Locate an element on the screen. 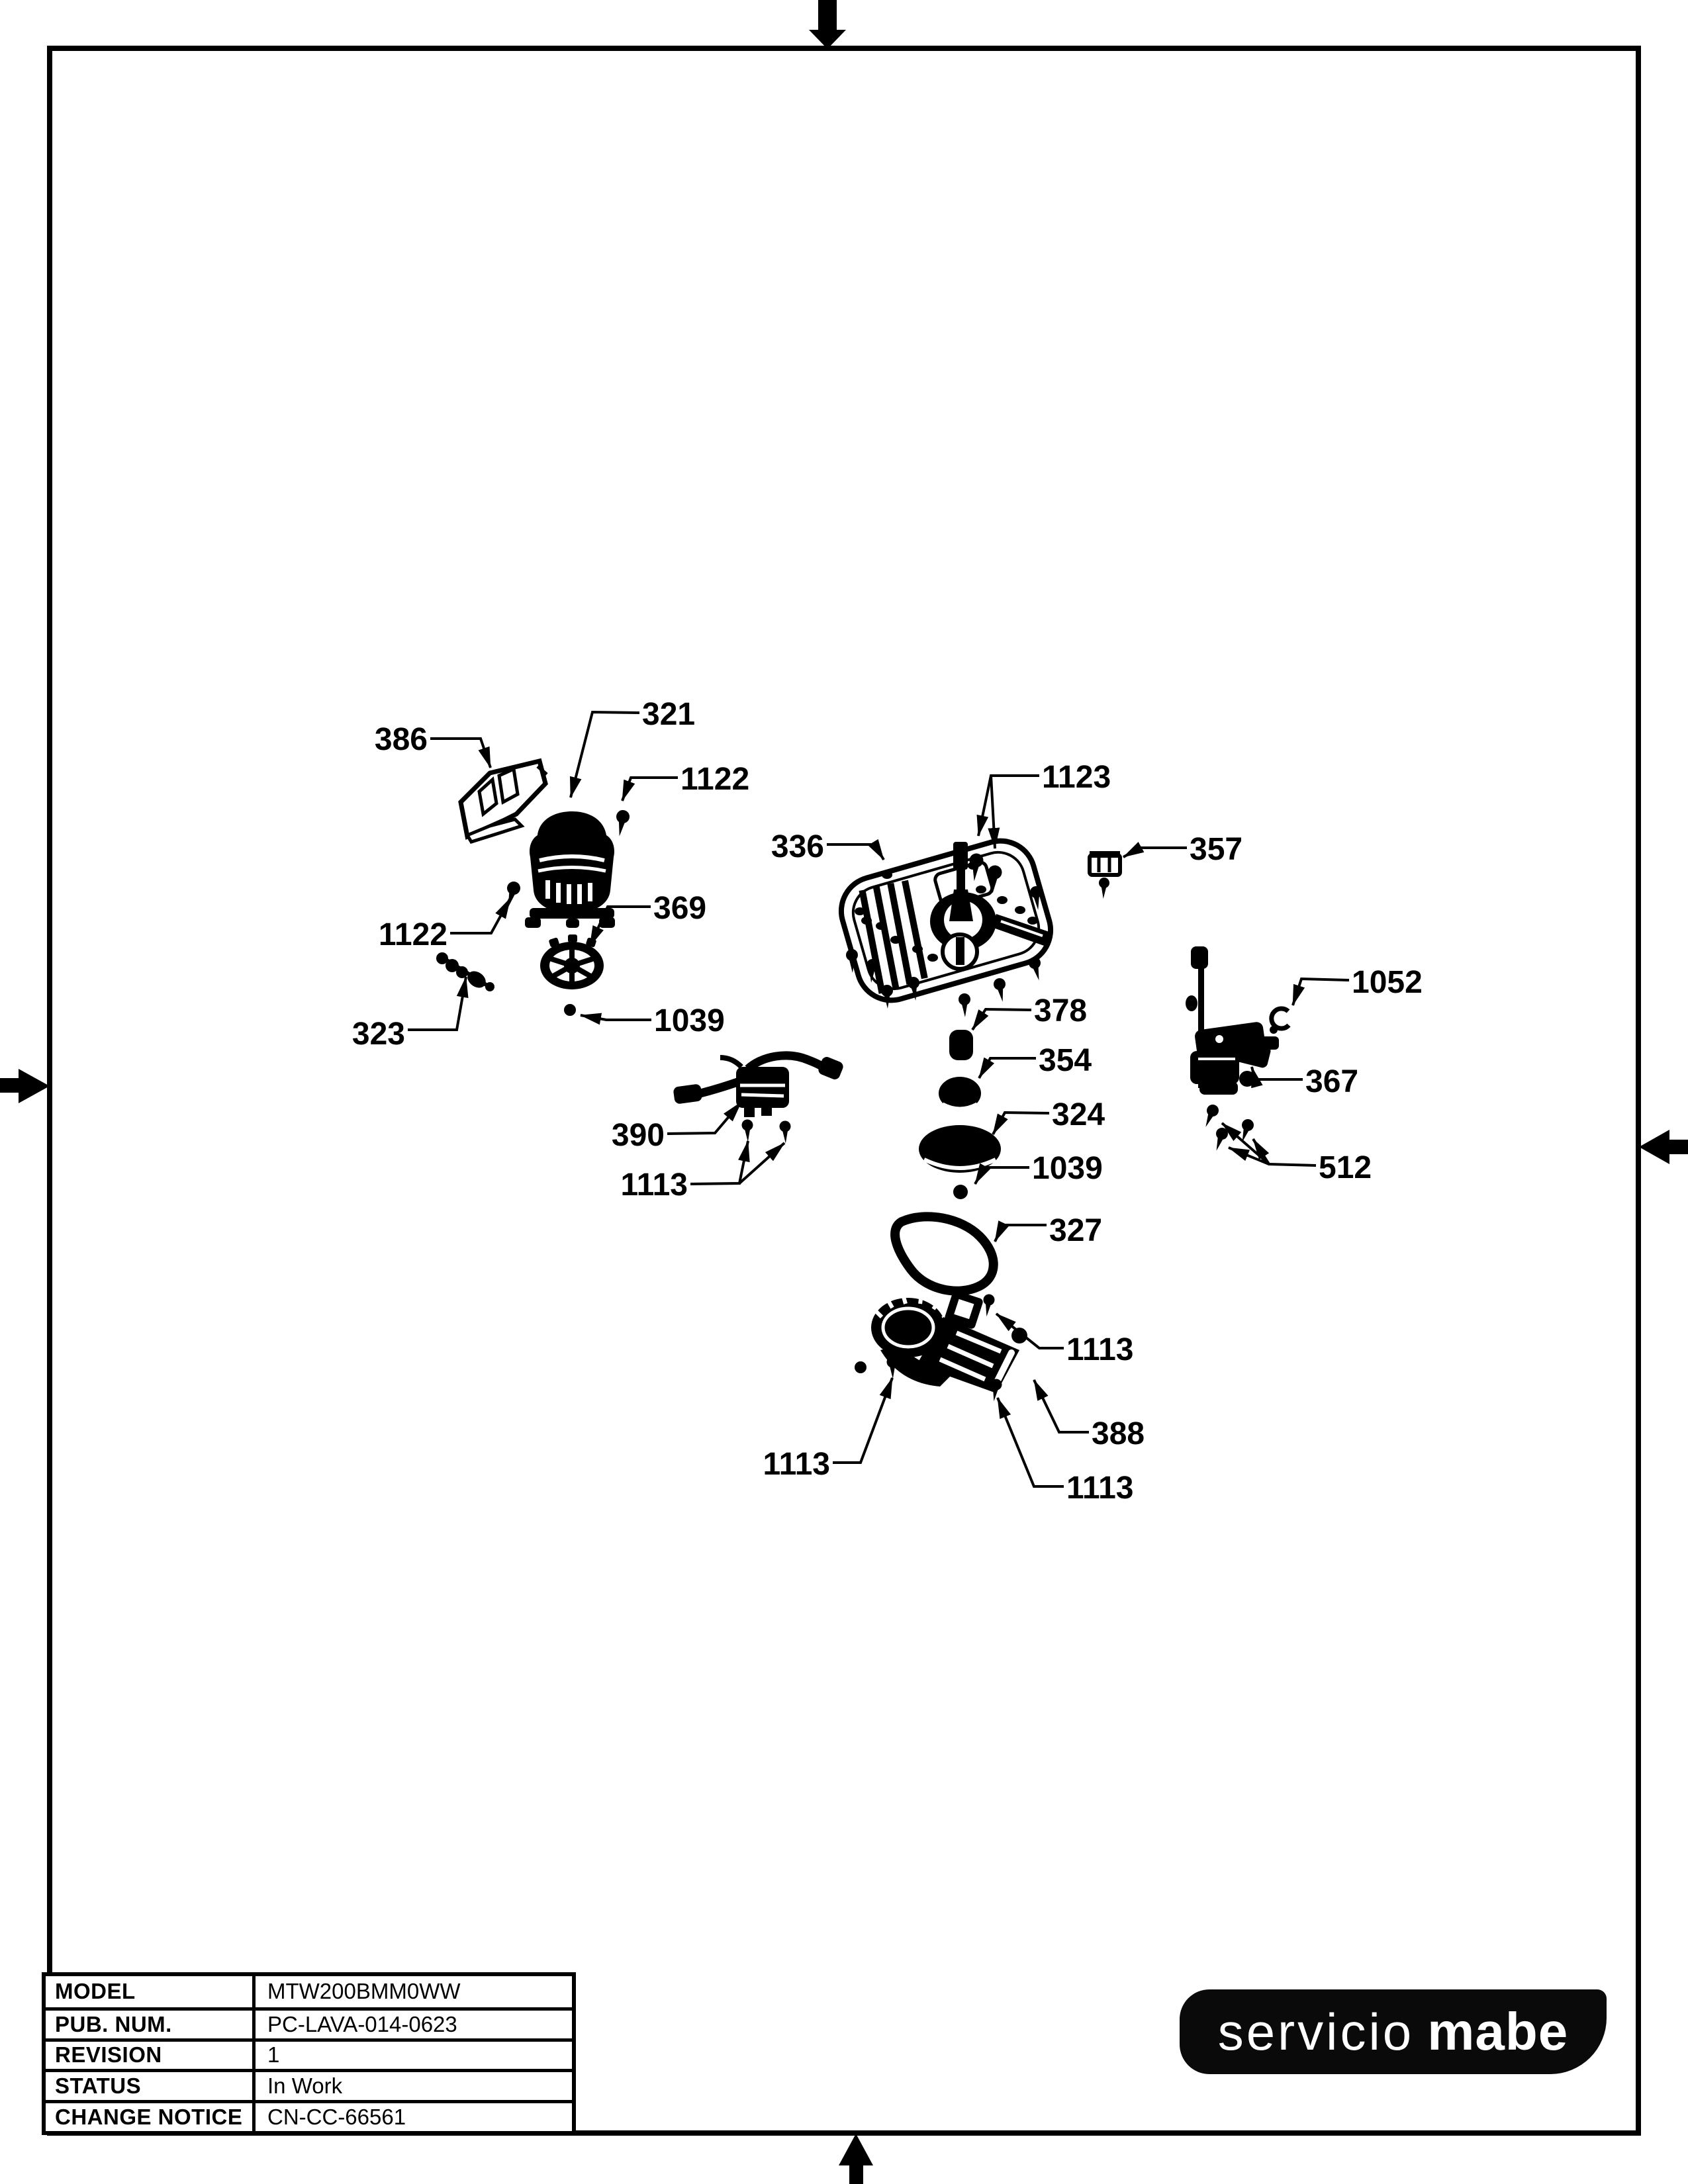 This screenshot has height=2184, width=1688. model-value: MTW200BMM0WW is located at coordinates (364, 1991).